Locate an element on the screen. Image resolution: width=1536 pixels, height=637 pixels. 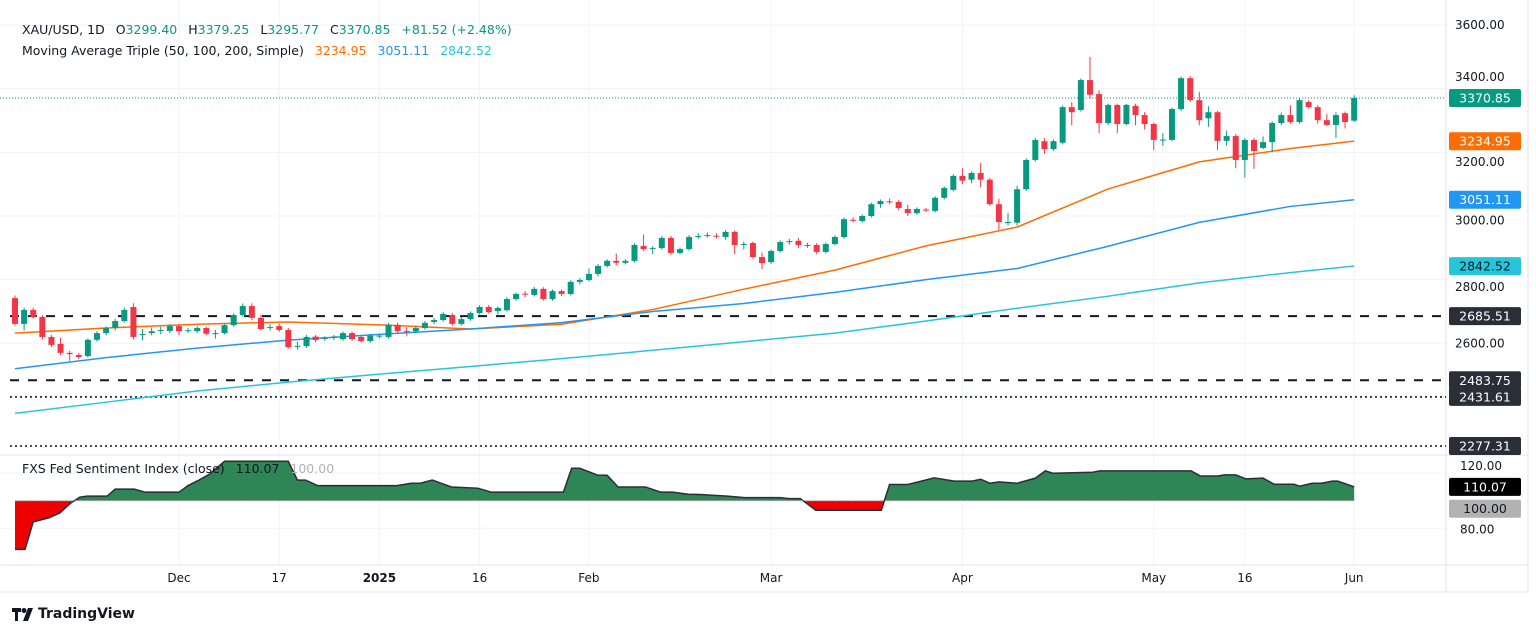
open-value: 3299.40 is located at coordinates (151, 29).